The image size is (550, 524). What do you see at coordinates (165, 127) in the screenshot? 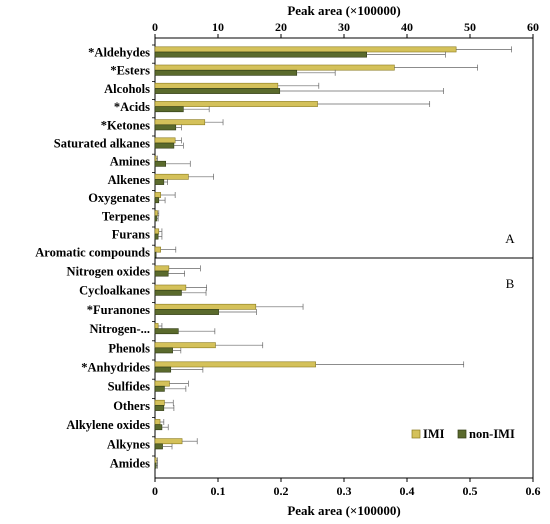
I see `non-imi-bar-ketones` at bounding box center [165, 127].